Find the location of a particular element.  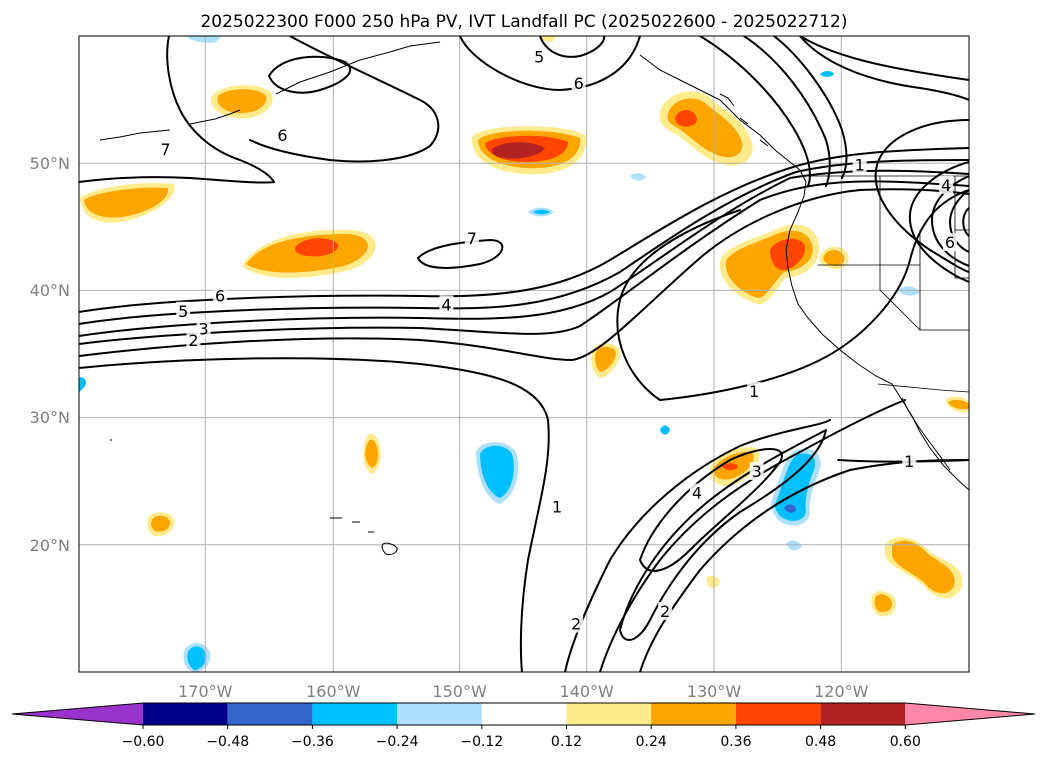

colorbar-label-9: 0.48 is located at coordinates (820, 742).